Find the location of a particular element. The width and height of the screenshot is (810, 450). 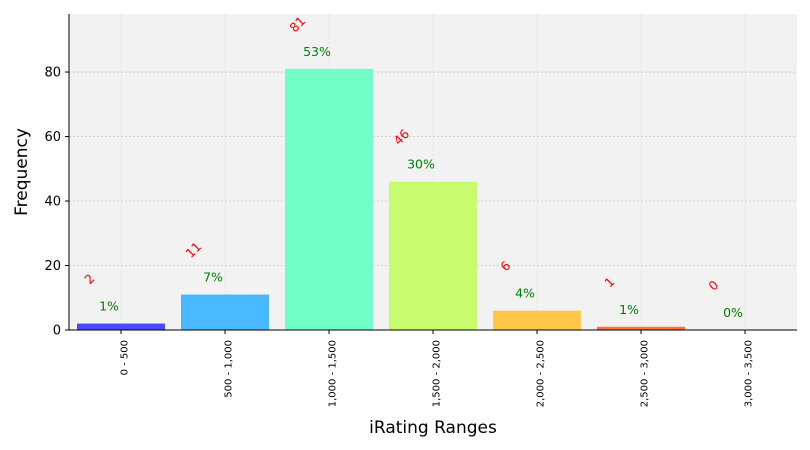

y-tick-label: 0 is located at coordinates (57, 331).